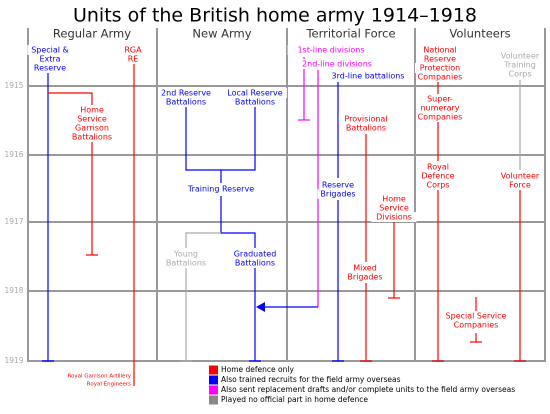 This screenshot has width=550, height=414. I want to click on year-label: 1918, so click(13, 290).